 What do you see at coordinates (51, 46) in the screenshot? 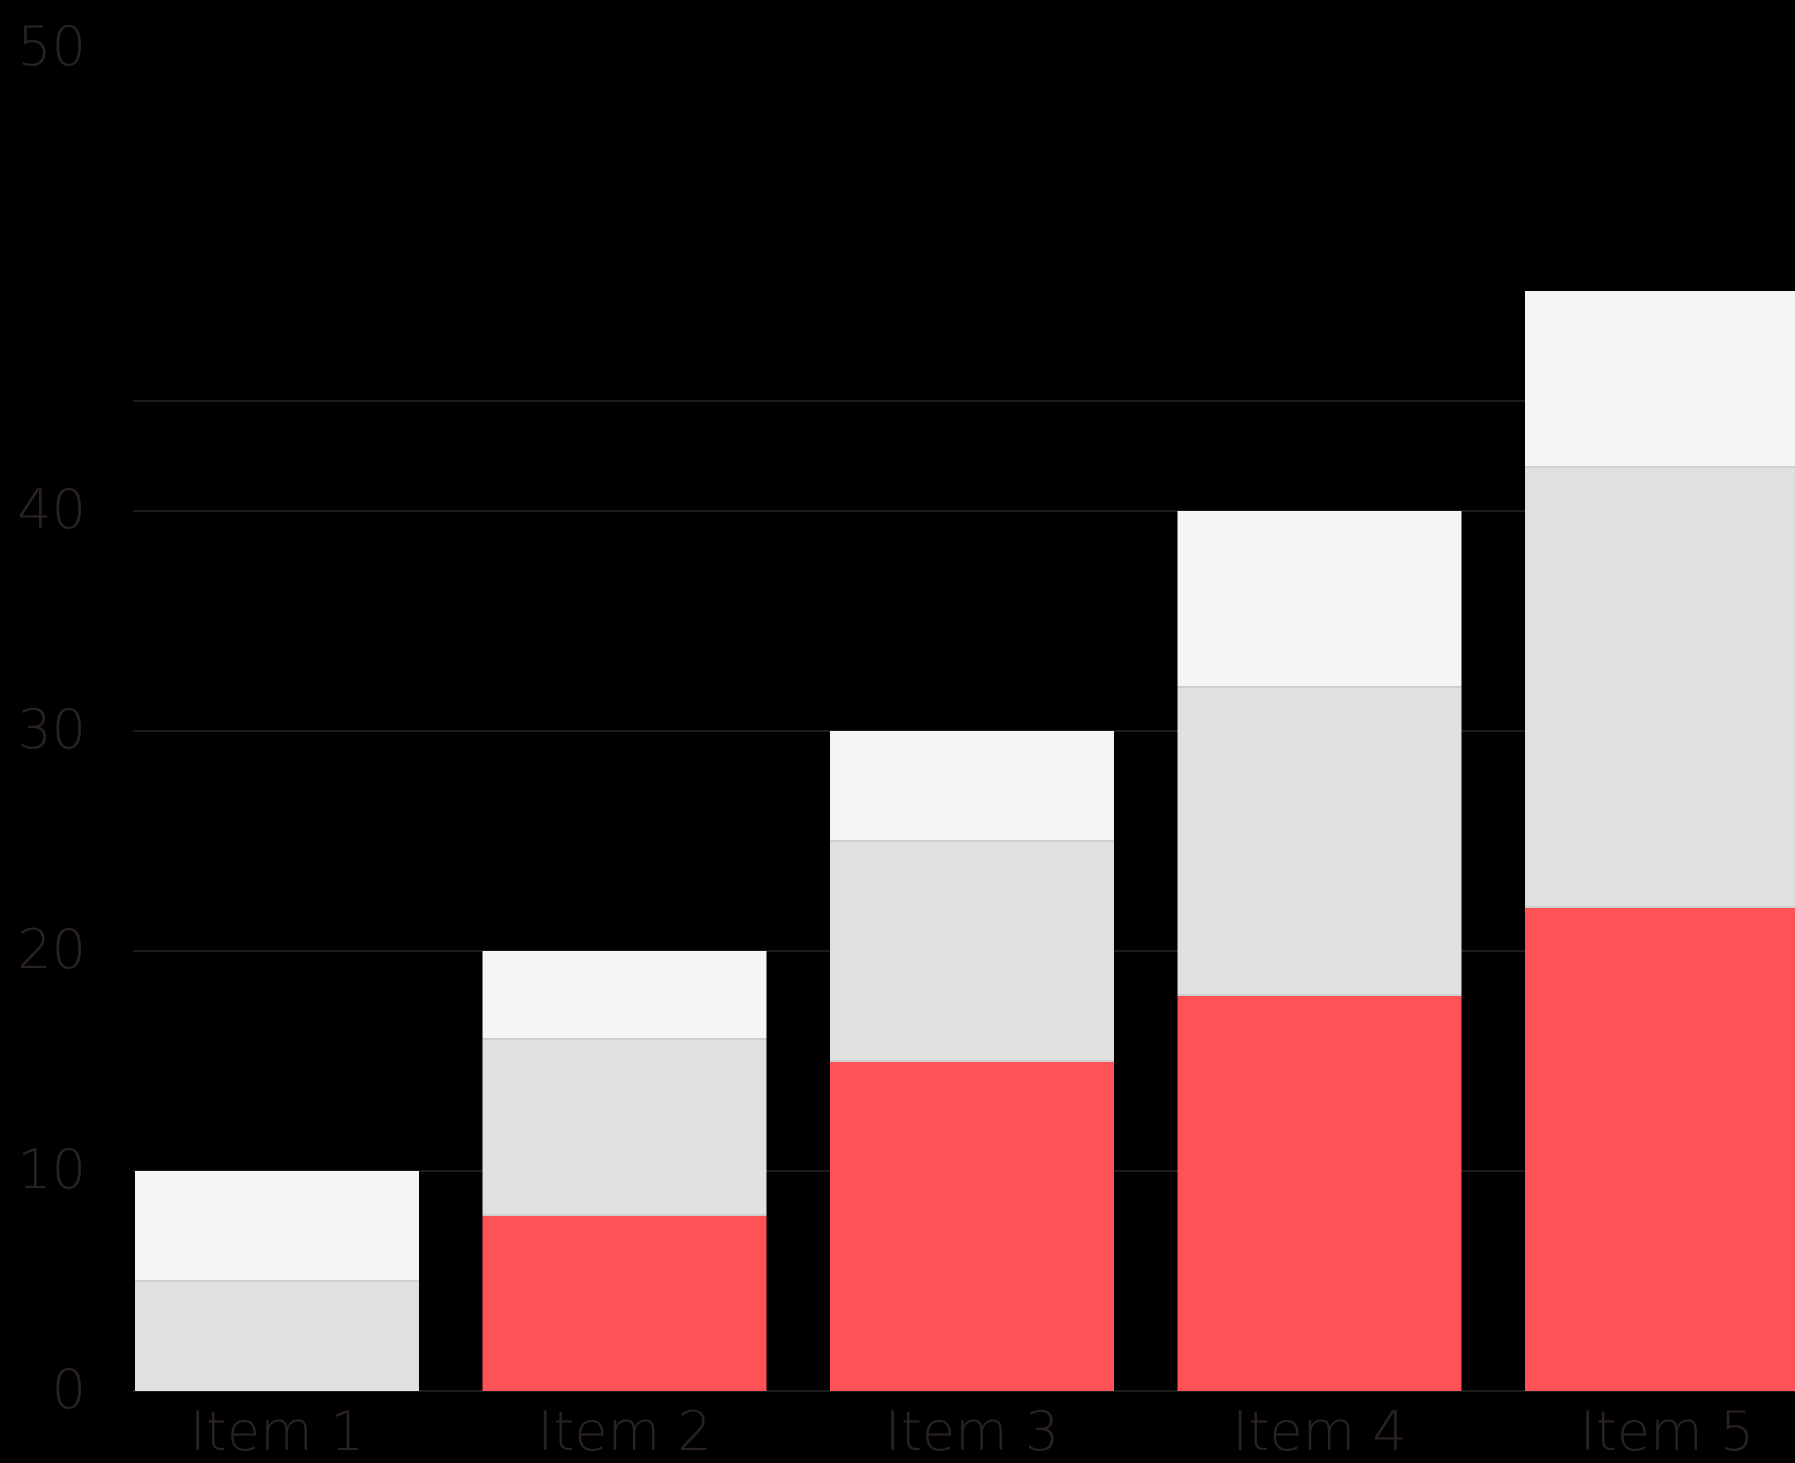
I see `y-tick-label-50: 50` at bounding box center [51, 46].